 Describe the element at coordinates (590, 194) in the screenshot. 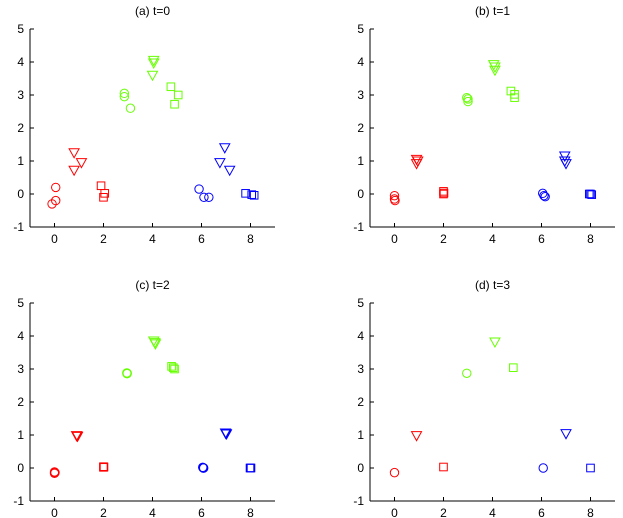

I see `series-blue-square` at that location.